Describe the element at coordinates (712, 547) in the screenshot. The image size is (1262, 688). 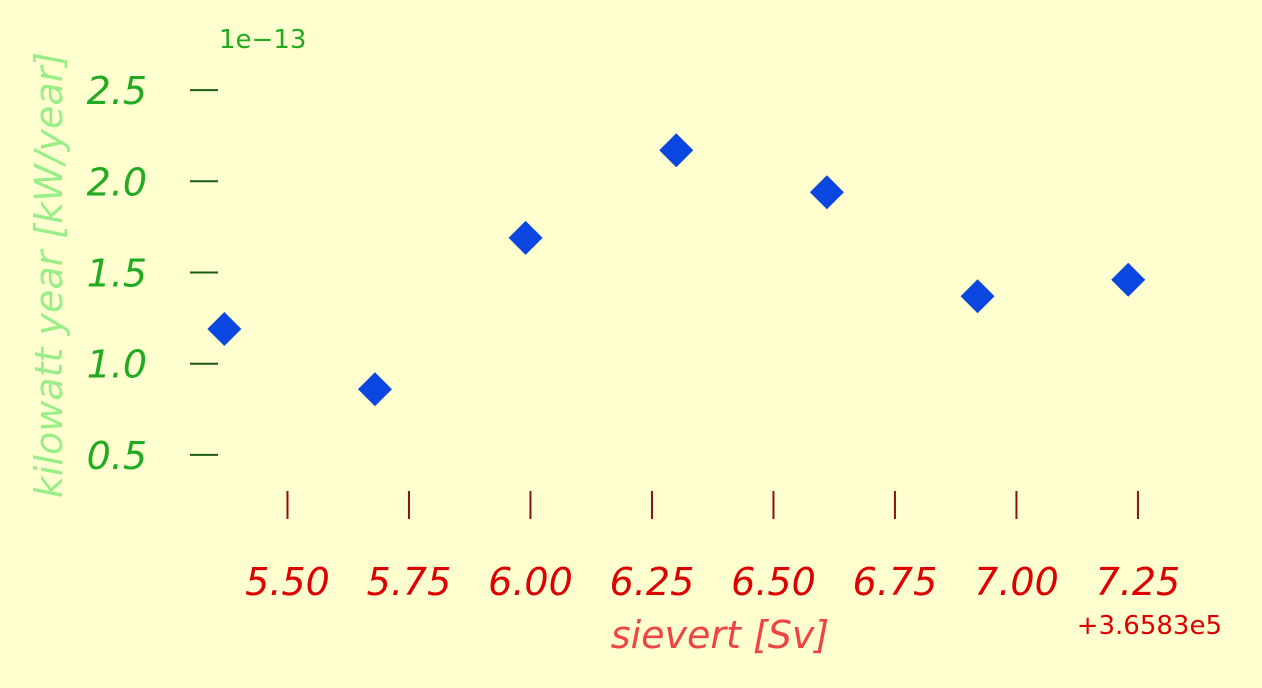
I see `x-axis: 5.50 5.75 6.00 6.25 6.50 6.75 7.00 7.25` at that location.